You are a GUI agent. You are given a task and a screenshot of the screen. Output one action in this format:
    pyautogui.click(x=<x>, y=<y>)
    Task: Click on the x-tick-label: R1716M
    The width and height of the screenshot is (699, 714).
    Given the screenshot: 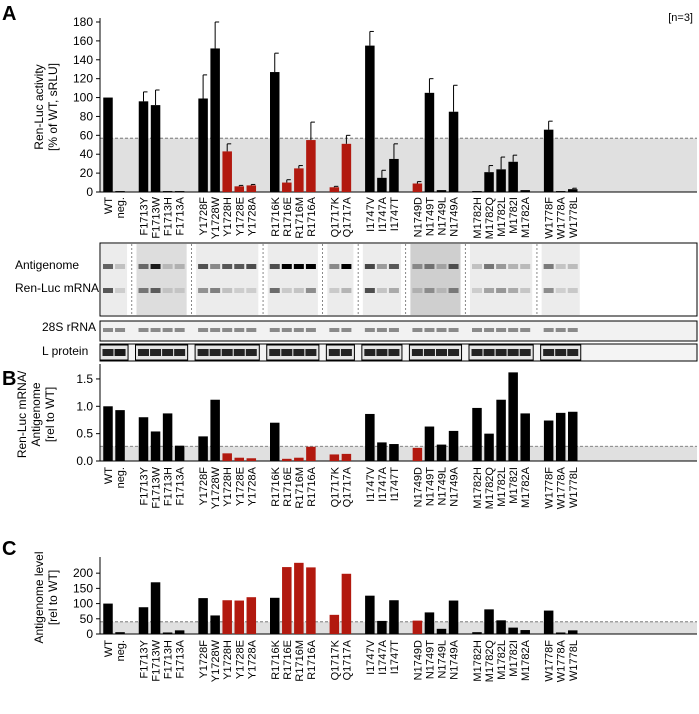 What is the action you would take?
    pyautogui.click(x=300, y=488)
    